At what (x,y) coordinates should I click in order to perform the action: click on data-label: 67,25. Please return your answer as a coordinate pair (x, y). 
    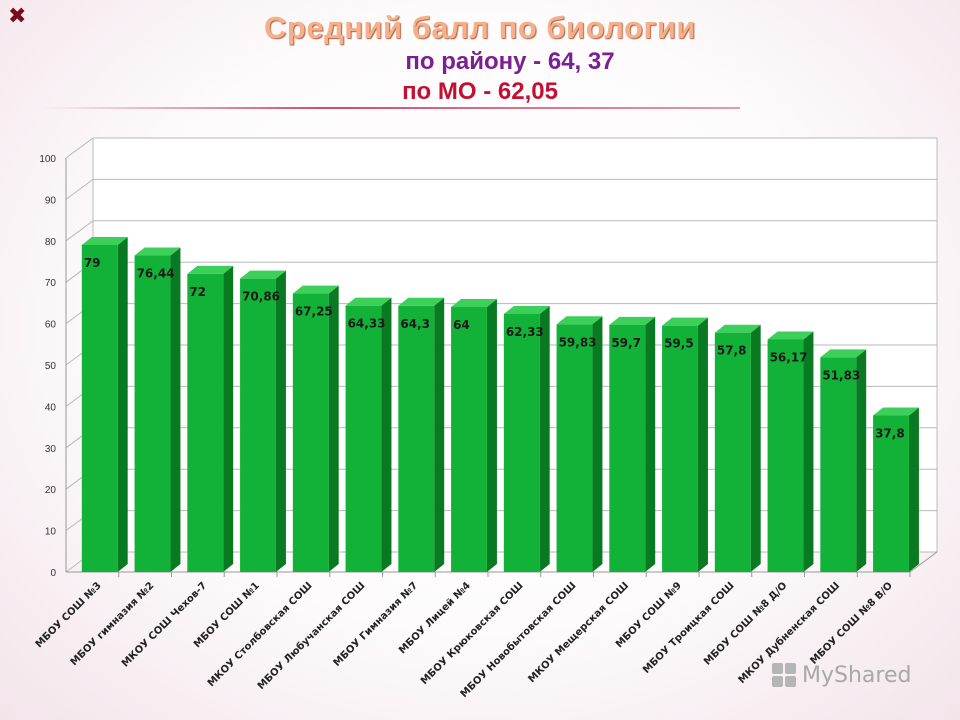
    Looking at the image, I should click on (314, 312).